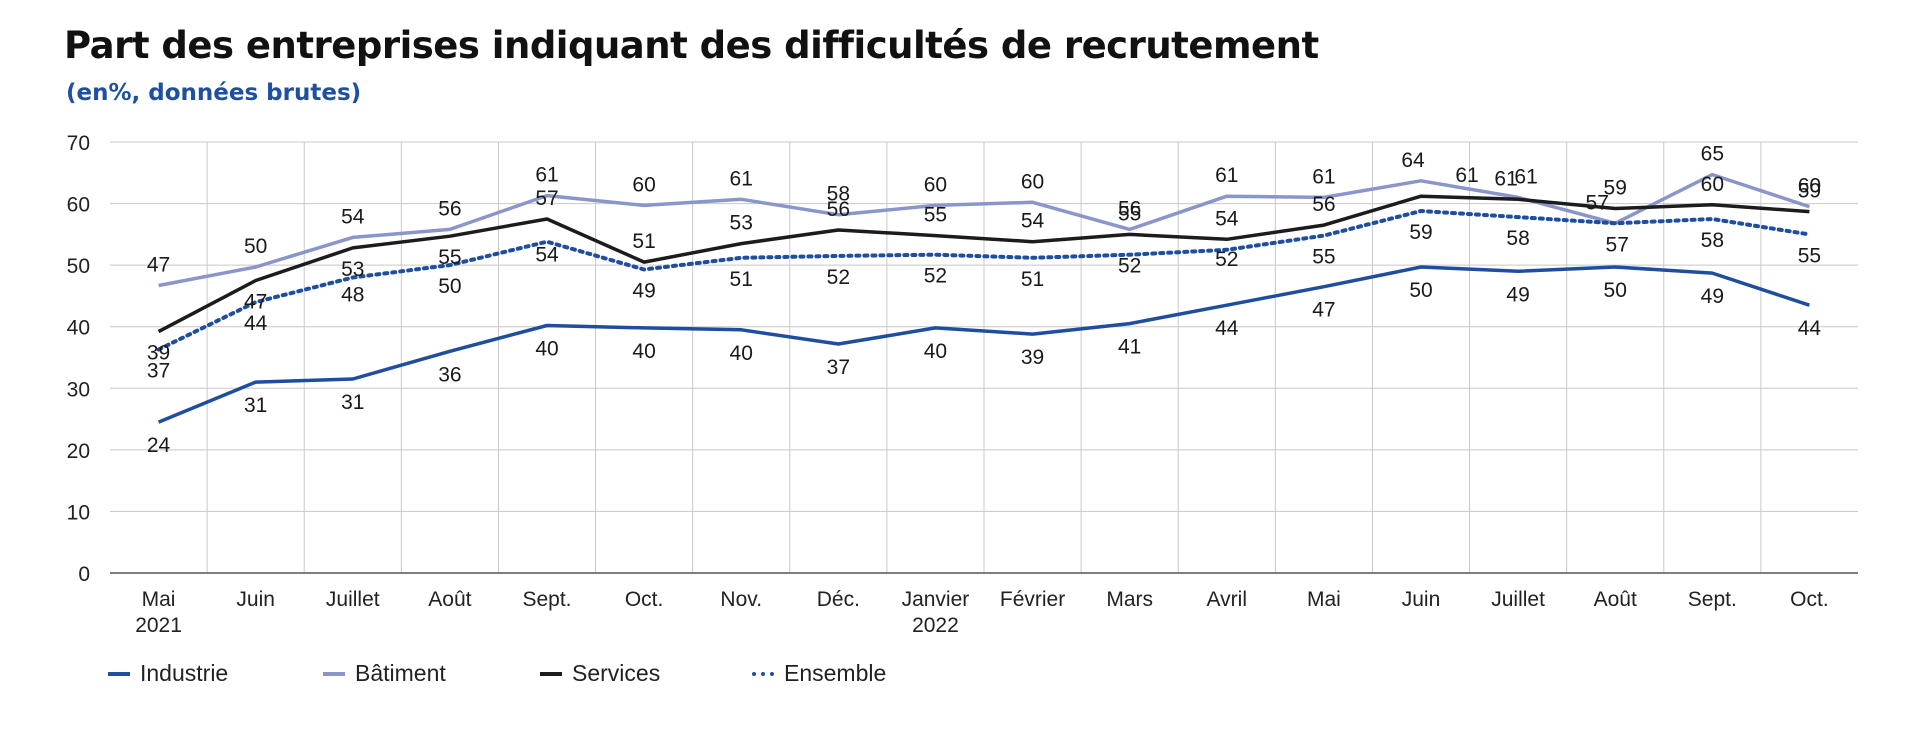  I want to click on x-tick-label: Février, so click(1032, 599).